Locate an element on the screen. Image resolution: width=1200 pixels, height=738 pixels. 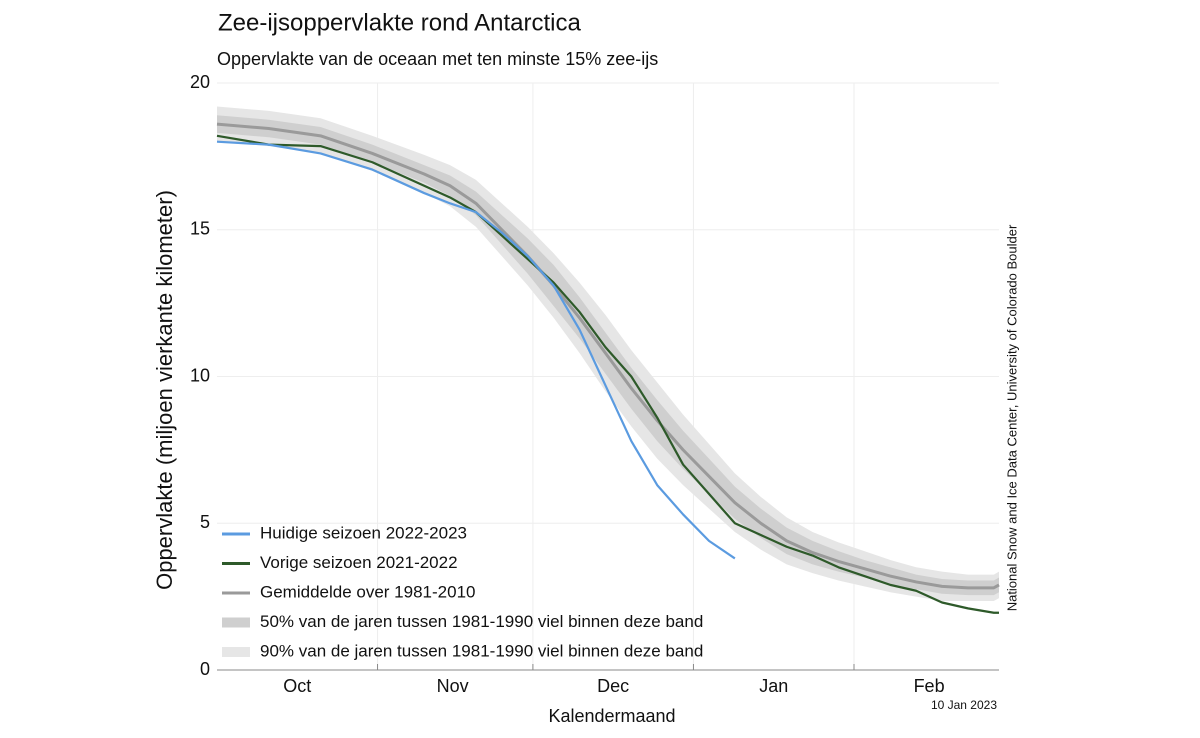
date-note: 10 Jan 2023 is located at coordinates (964, 705).